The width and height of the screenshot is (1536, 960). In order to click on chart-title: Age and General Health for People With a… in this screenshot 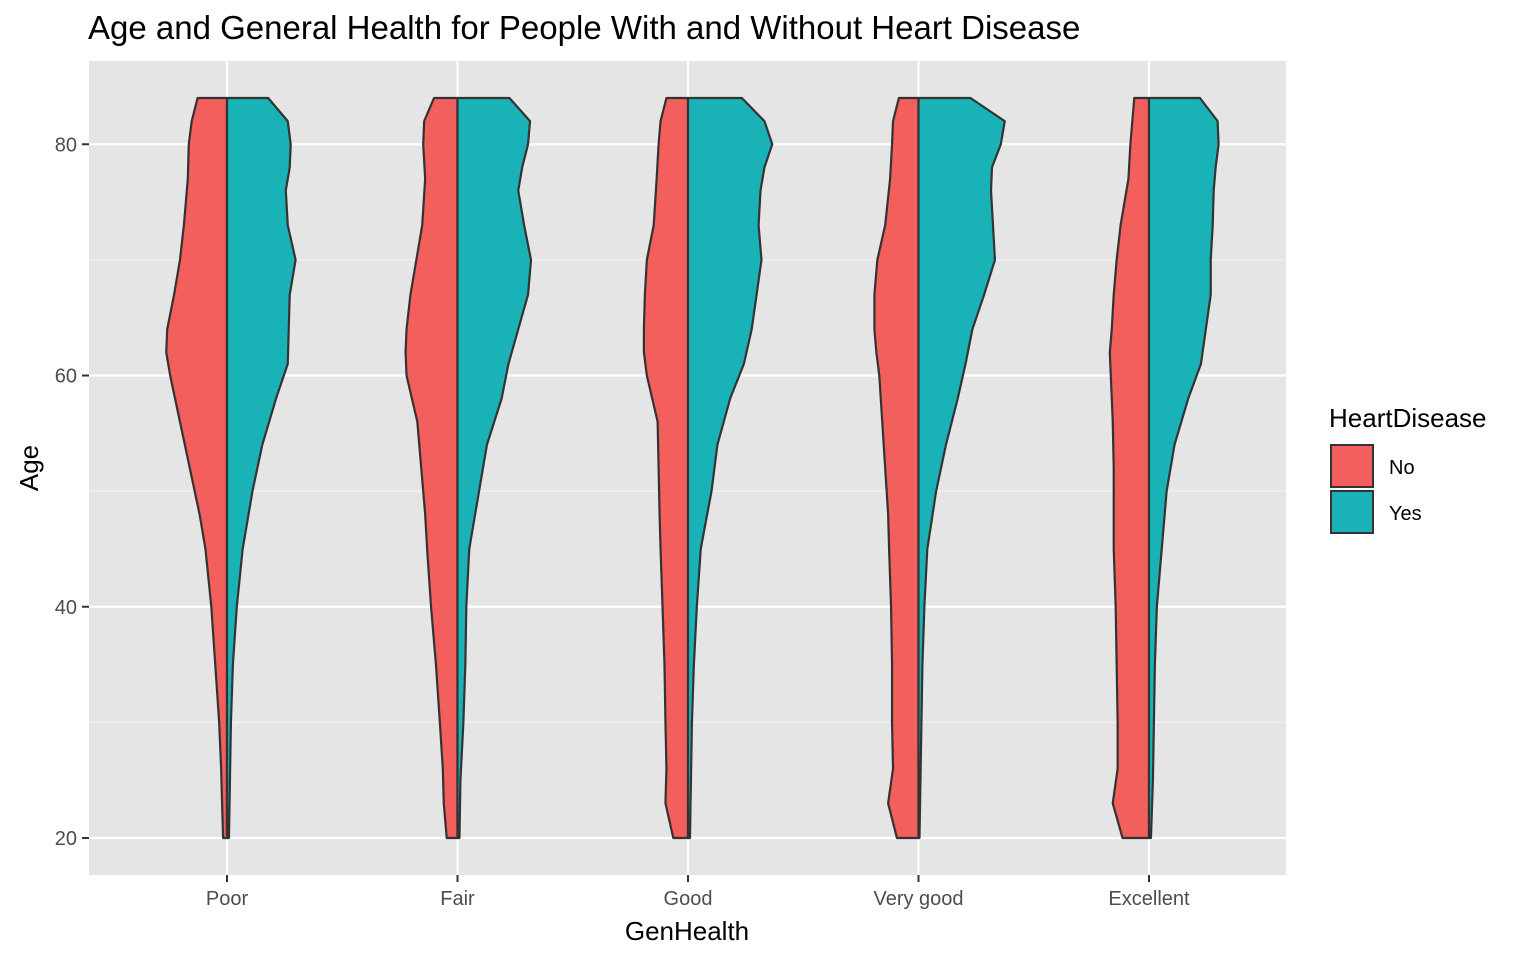, I will do `click(584, 27)`.